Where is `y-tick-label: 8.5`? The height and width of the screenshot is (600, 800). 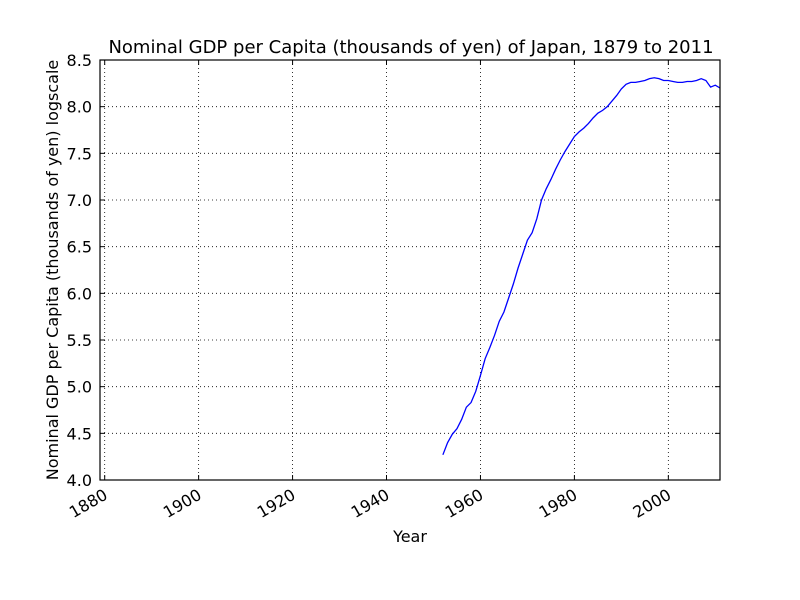 y-tick-label: 8.5 is located at coordinates (79, 60).